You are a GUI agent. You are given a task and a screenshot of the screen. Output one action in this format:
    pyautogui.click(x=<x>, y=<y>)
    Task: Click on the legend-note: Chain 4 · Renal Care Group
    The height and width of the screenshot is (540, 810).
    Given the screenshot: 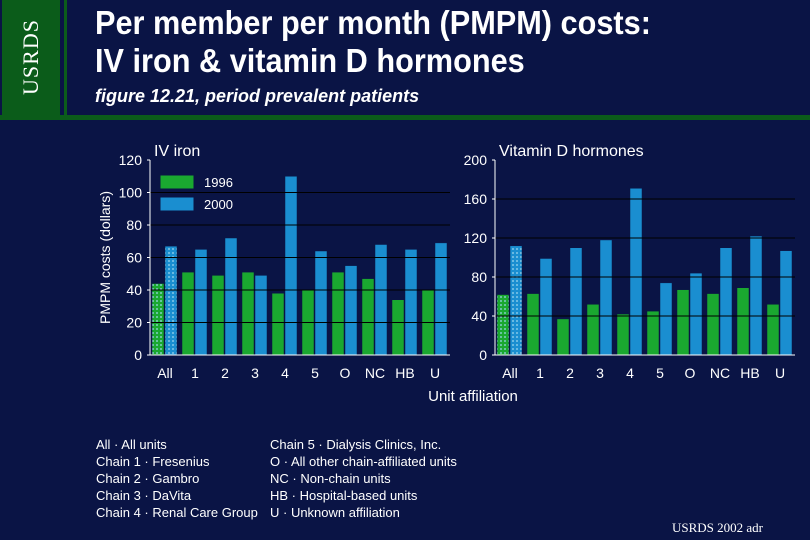 What is the action you would take?
    pyautogui.click(x=177, y=512)
    